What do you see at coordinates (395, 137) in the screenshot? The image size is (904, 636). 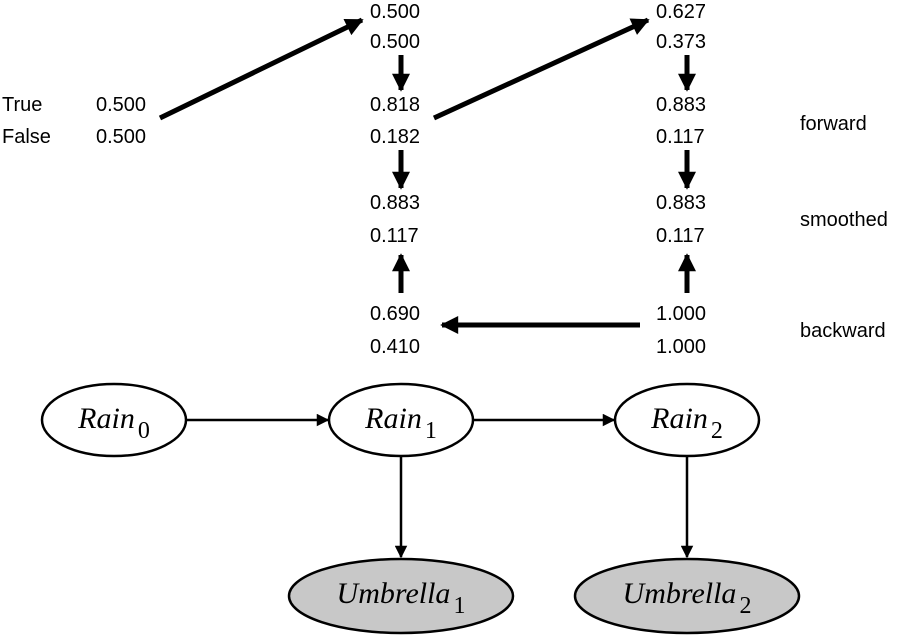 I see `step1-forward-false: 0.182` at bounding box center [395, 137].